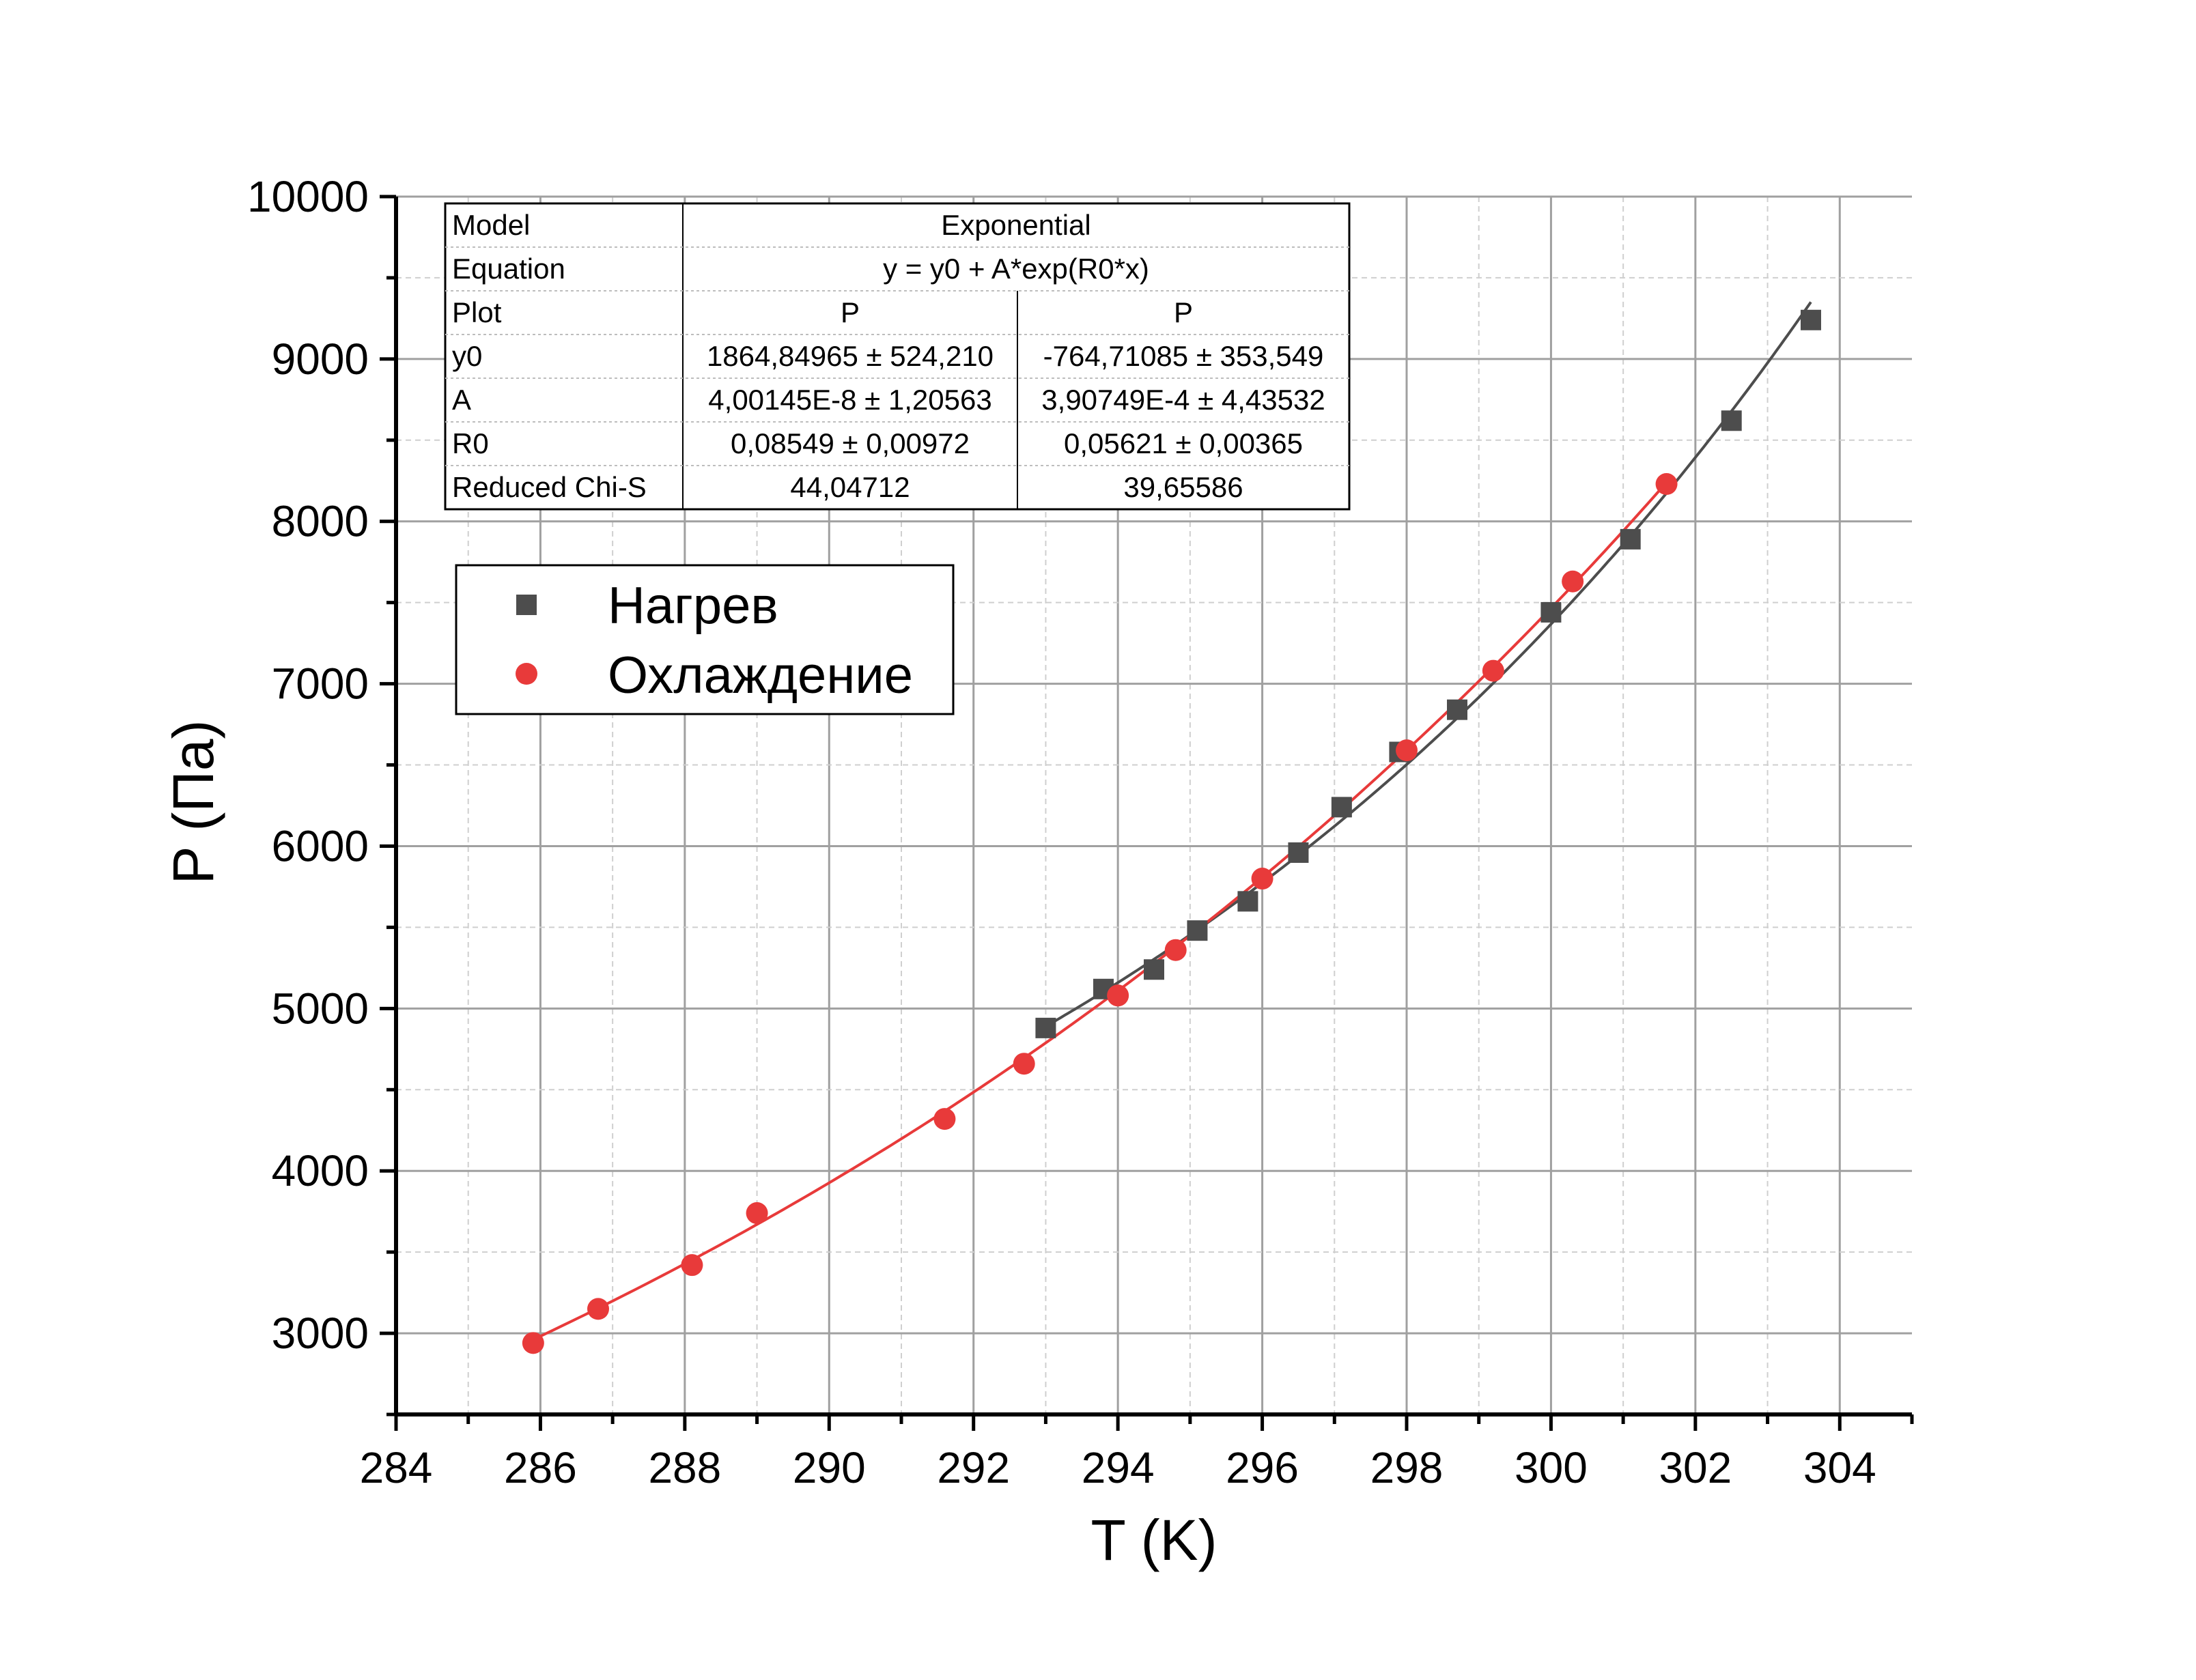 This screenshot has width=2196, height=1680. What do you see at coordinates (477, 312) in the screenshot?
I see `table-row-label: Plot` at bounding box center [477, 312].